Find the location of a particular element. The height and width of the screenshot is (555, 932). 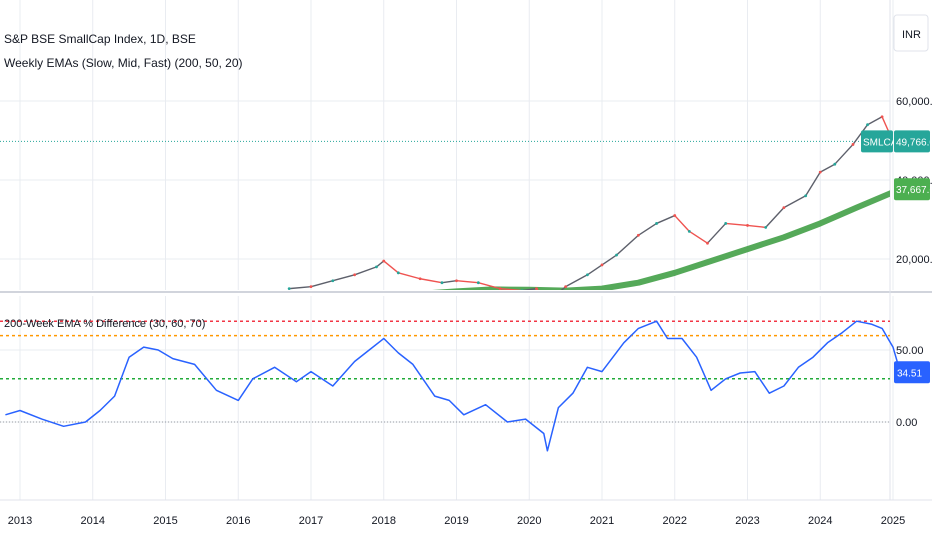

osc-last-label-bg is located at coordinates (912, 372).